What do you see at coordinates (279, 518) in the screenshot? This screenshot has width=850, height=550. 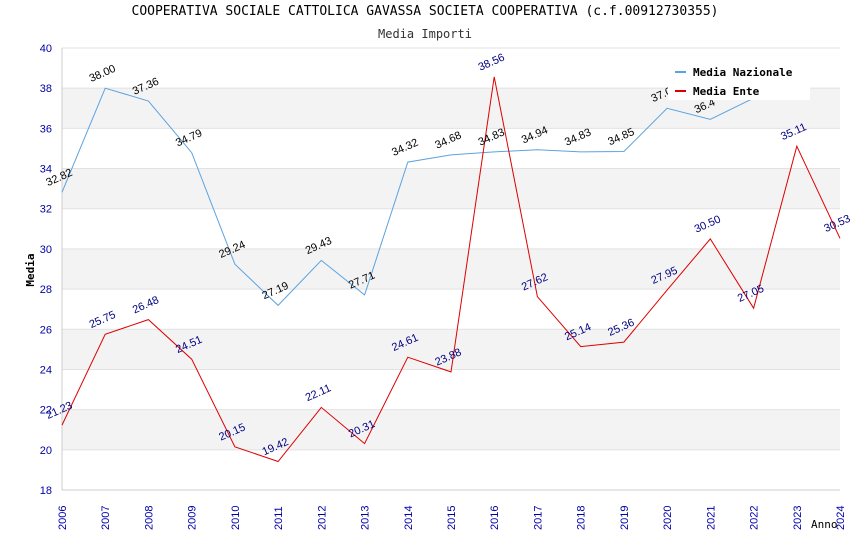 I see `x-tick-label: 2011` at bounding box center [279, 518].